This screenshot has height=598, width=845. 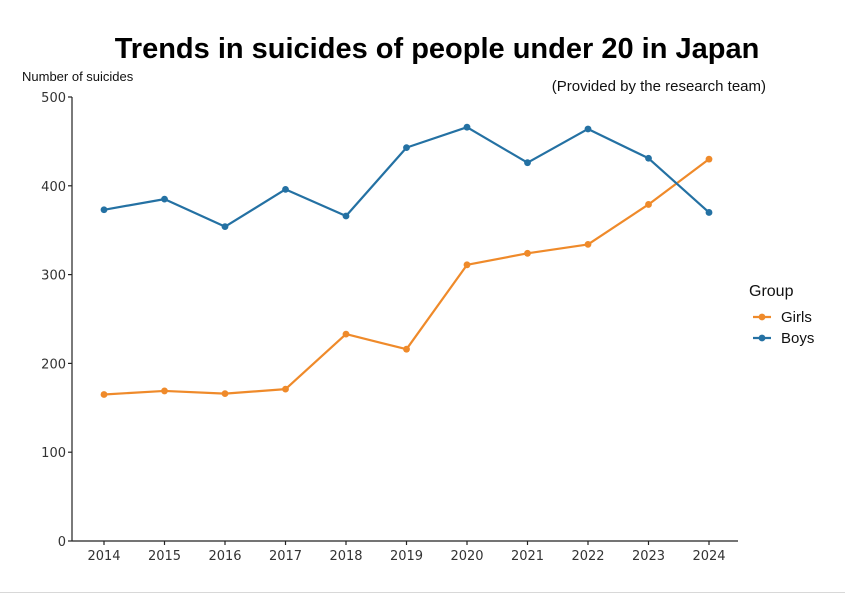 I want to click on x-tick-label: 2022, so click(x=587, y=556).